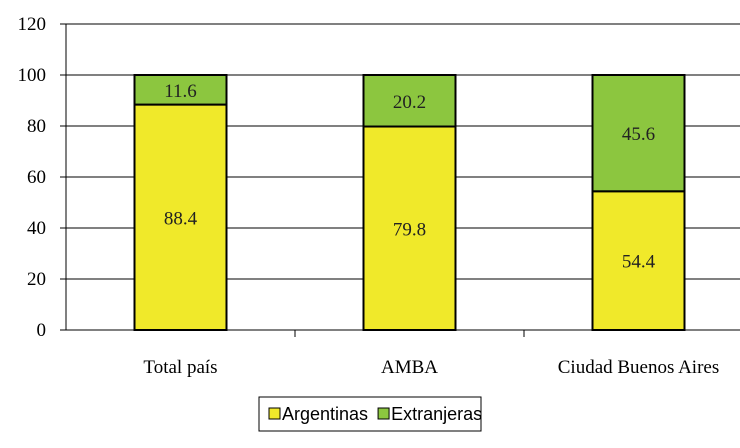 The height and width of the screenshot is (448, 740). I want to click on legend: Argentinas Extranjeras, so click(370, 414).